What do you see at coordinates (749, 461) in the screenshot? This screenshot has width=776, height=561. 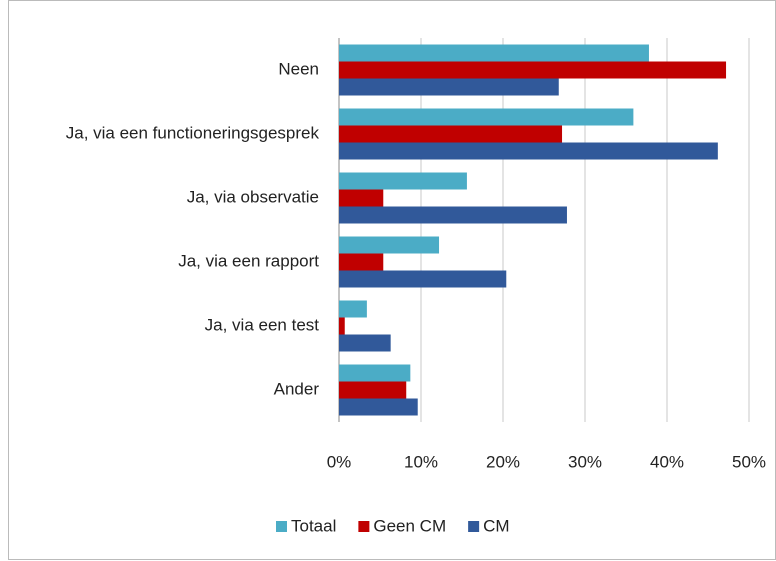 I see `x-tick-label: 50%` at bounding box center [749, 461].